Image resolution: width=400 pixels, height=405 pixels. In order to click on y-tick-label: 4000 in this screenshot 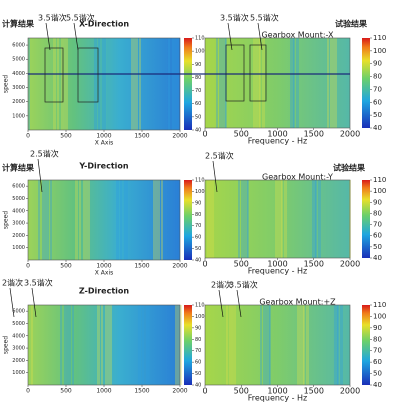, I will do `click(18, 74)`.